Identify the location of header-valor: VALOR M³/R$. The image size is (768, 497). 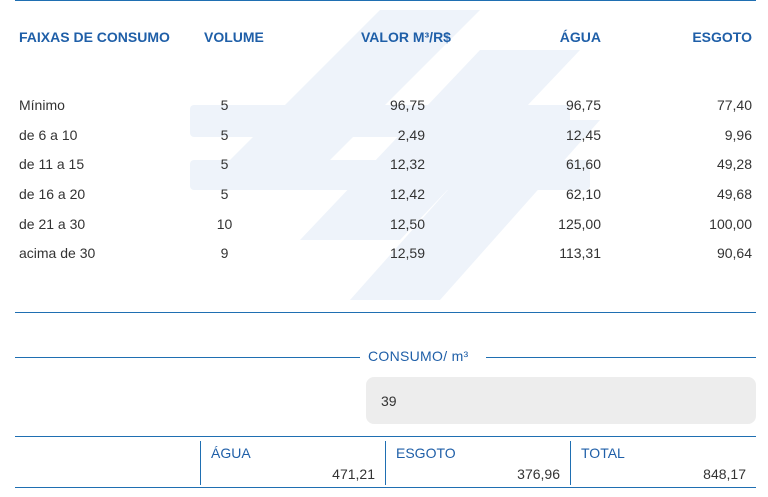
(406, 37).